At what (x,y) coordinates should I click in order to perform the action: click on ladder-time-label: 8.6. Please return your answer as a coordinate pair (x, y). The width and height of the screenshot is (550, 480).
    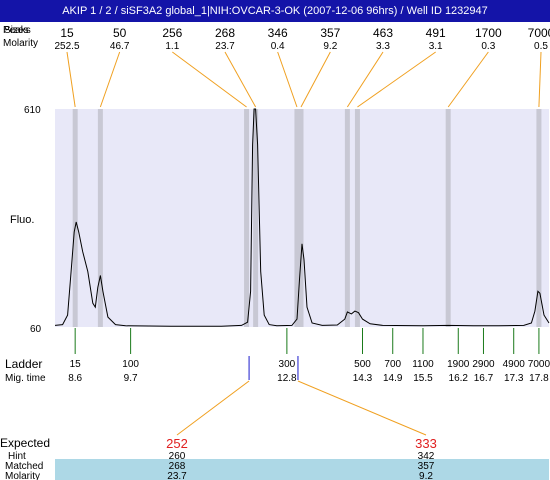
    Looking at the image, I should click on (75, 378).